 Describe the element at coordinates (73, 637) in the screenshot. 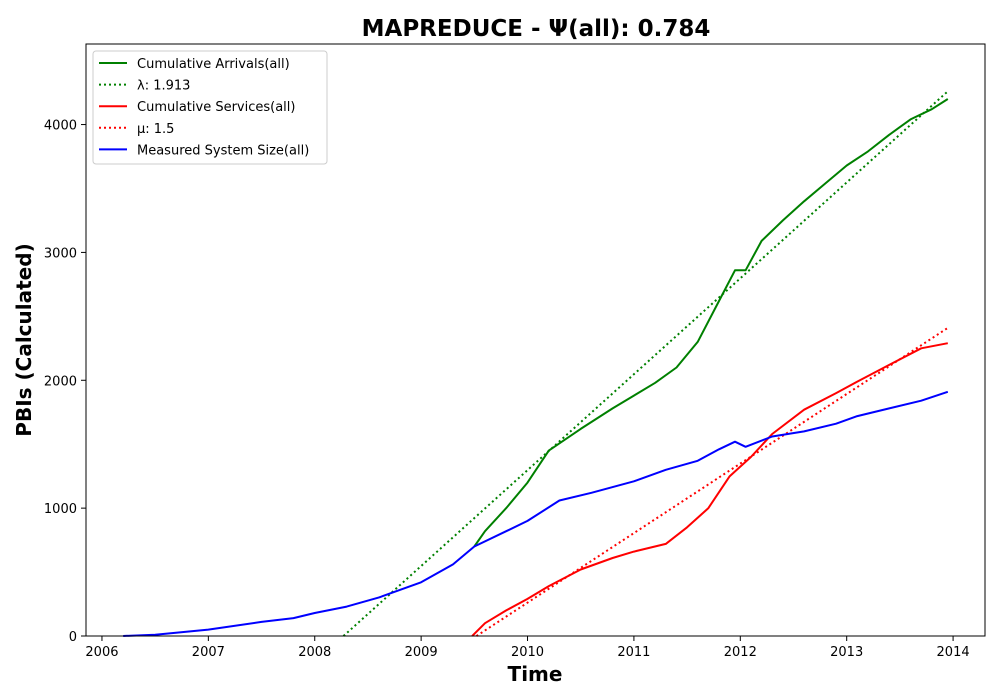

I see `y-tick-label: 0` at that location.